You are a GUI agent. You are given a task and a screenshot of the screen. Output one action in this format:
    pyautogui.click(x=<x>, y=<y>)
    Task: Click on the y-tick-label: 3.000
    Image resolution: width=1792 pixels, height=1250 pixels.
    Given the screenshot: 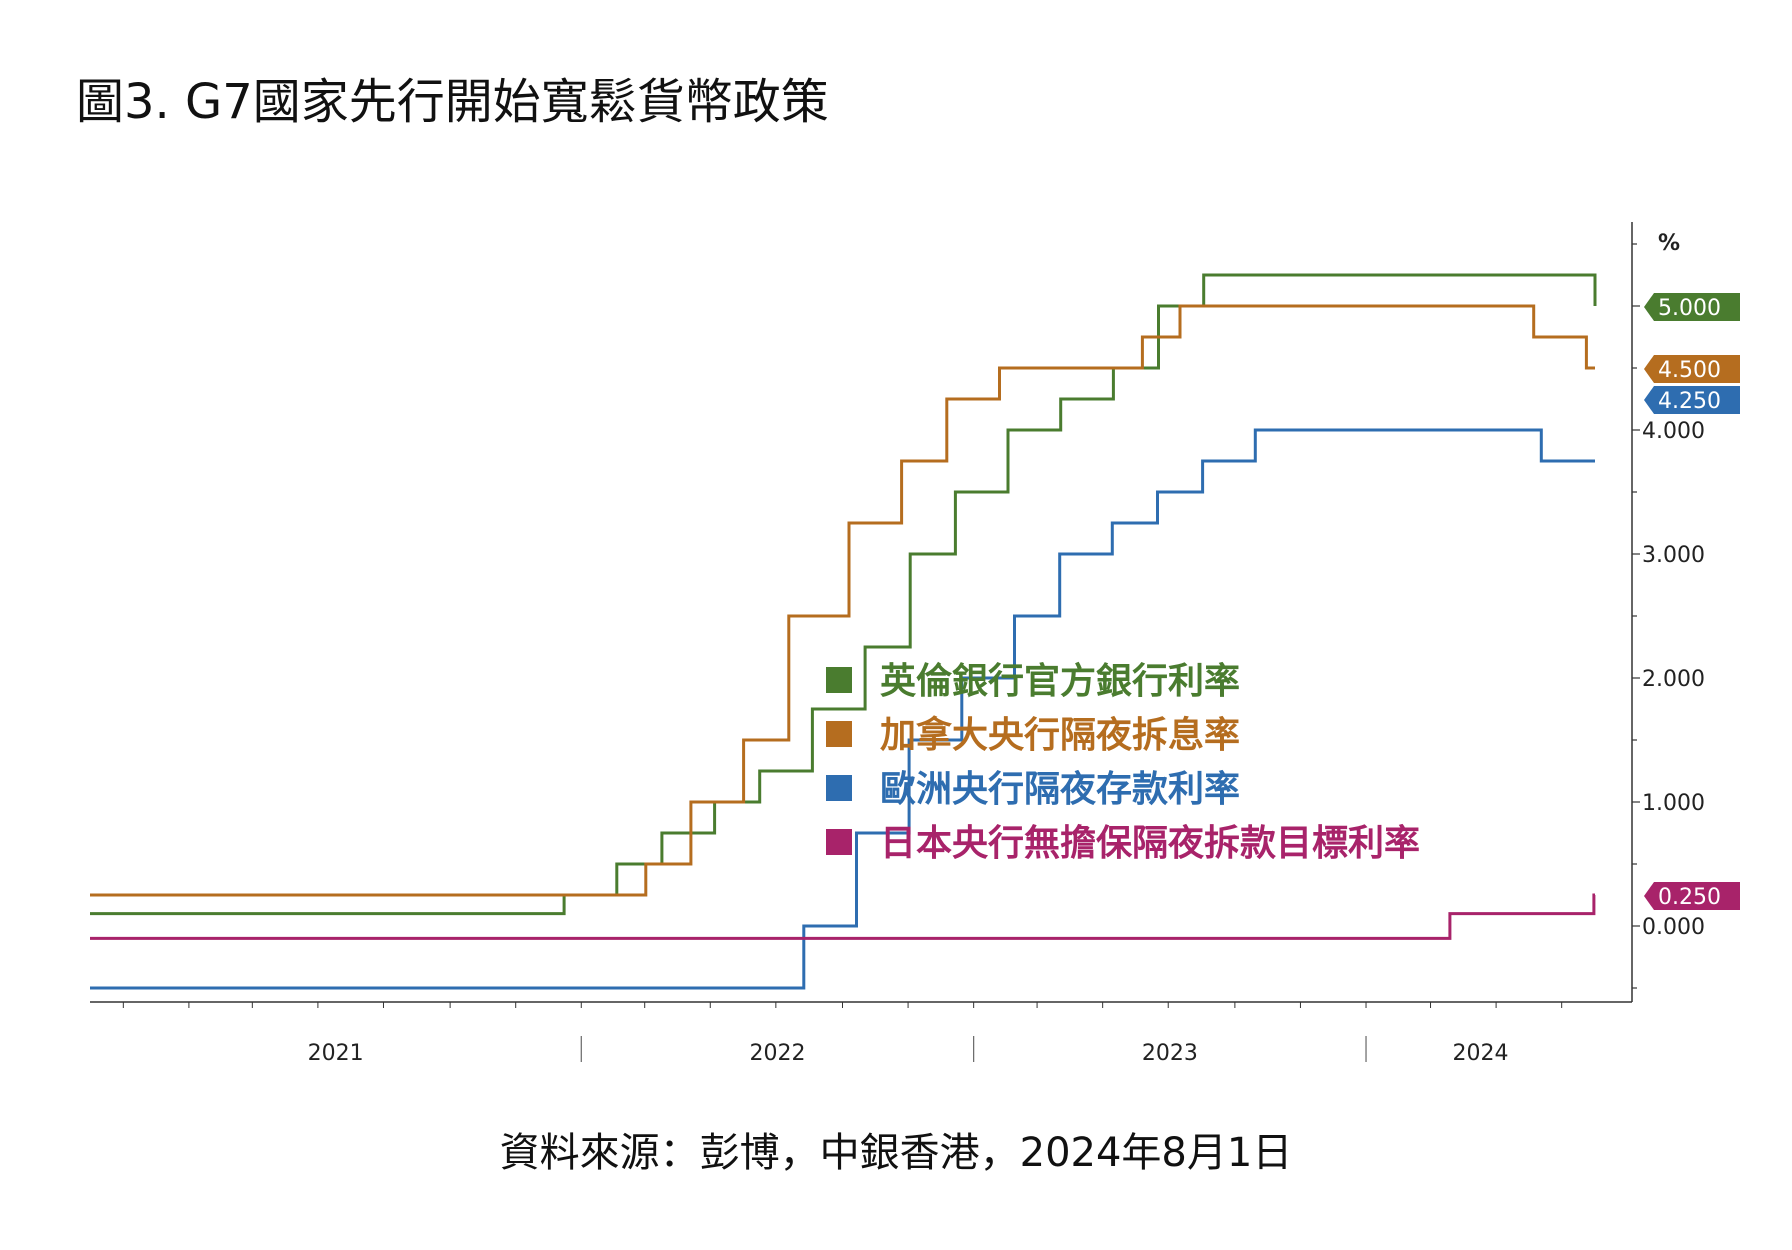 What is the action you would take?
    pyautogui.click(x=1673, y=555)
    